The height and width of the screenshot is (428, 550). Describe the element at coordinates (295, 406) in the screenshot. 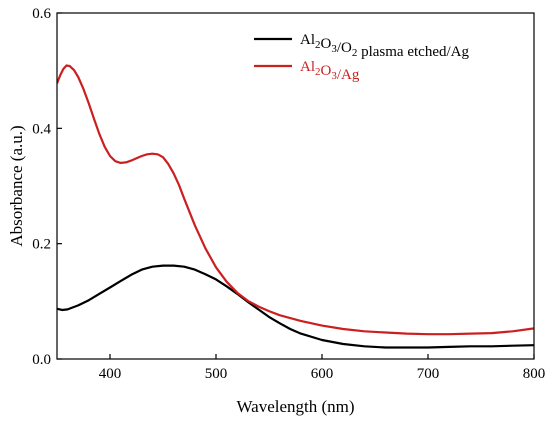

I see `x-axis-title: Wavelength (nm)` at that location.